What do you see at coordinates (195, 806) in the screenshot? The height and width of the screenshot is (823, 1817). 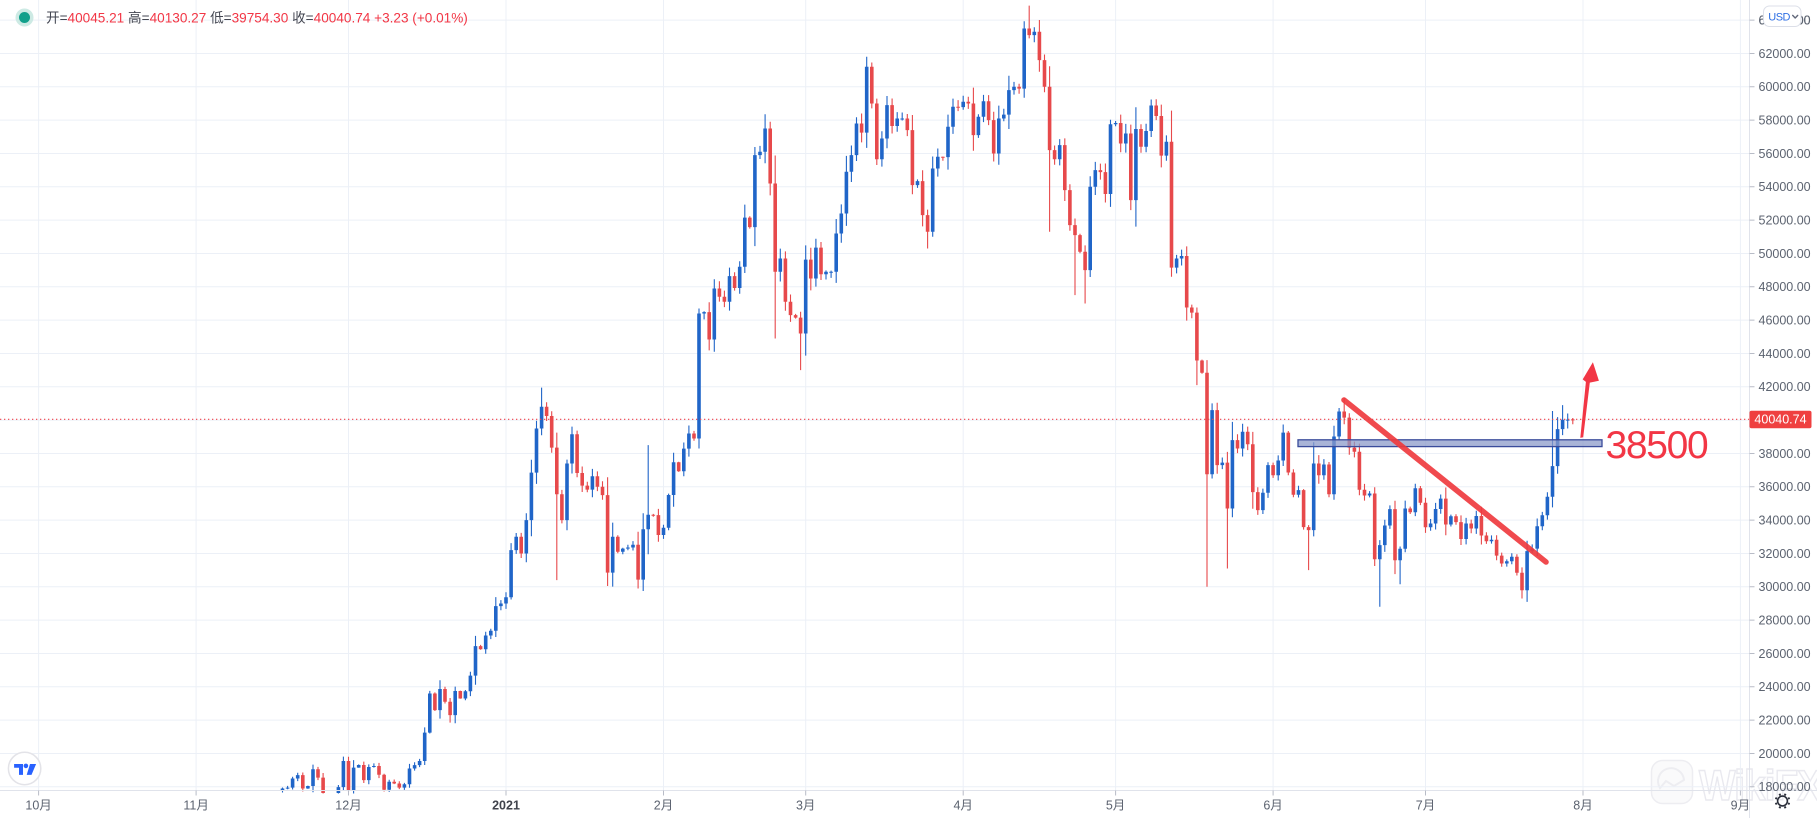 I see `svg-text: 11月` at bounding box center [195, 806].